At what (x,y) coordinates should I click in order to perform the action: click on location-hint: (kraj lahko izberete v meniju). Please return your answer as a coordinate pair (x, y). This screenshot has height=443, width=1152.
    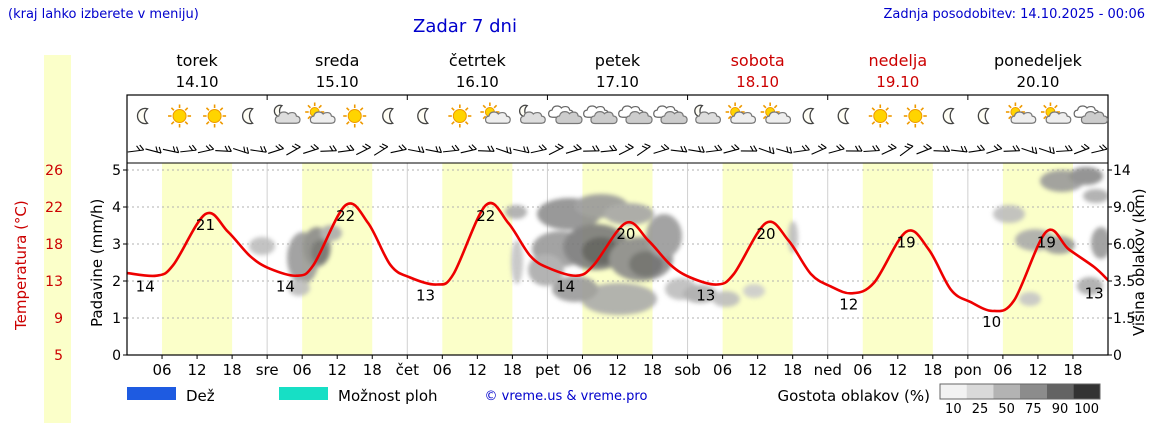
    Looking at the image, I should click on (103, 14).